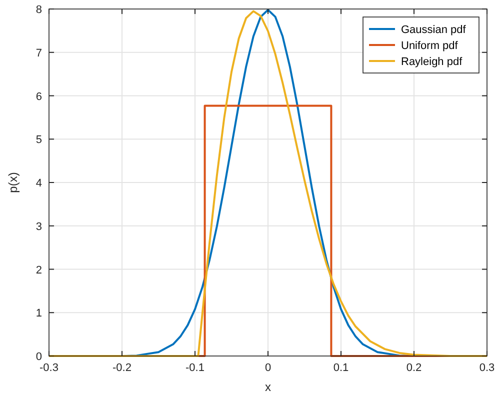  I want to click on y-axis-title: p(x), so click(13, 182).